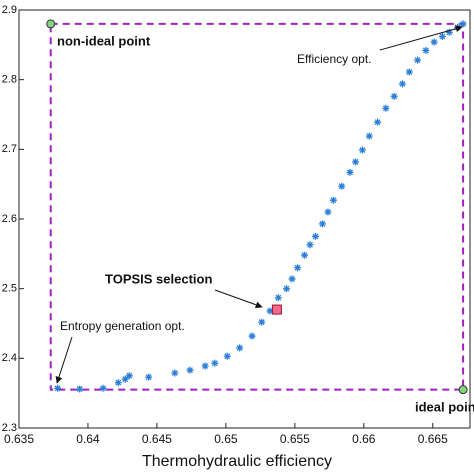 This screenshot has width=474, height=474. What do you see at coordinates (226, 439) in the screenshot?
I see `x-tick-label: 0.65` at bounding box center [226, 439].